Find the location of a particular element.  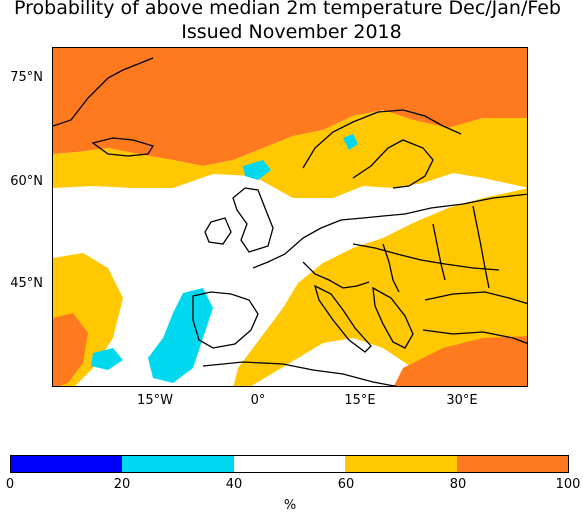

colorbar-tick-100: 100 is located at coordinates (568, 484).